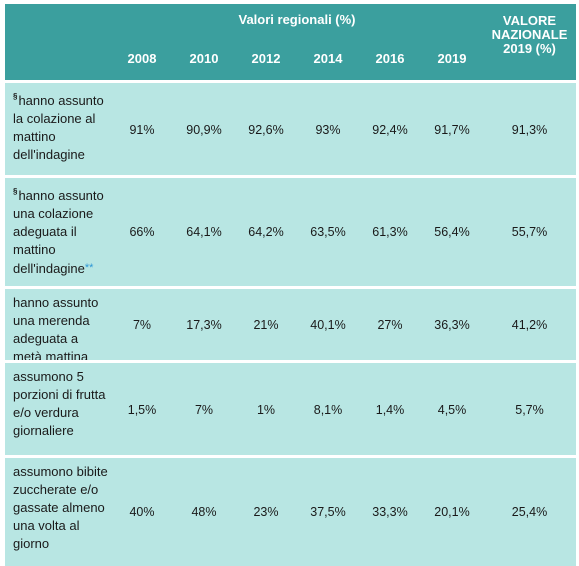  Describe the element at coordinates (529, 512) in the screenshot. I see `national-cell: 25,4%` at that location.